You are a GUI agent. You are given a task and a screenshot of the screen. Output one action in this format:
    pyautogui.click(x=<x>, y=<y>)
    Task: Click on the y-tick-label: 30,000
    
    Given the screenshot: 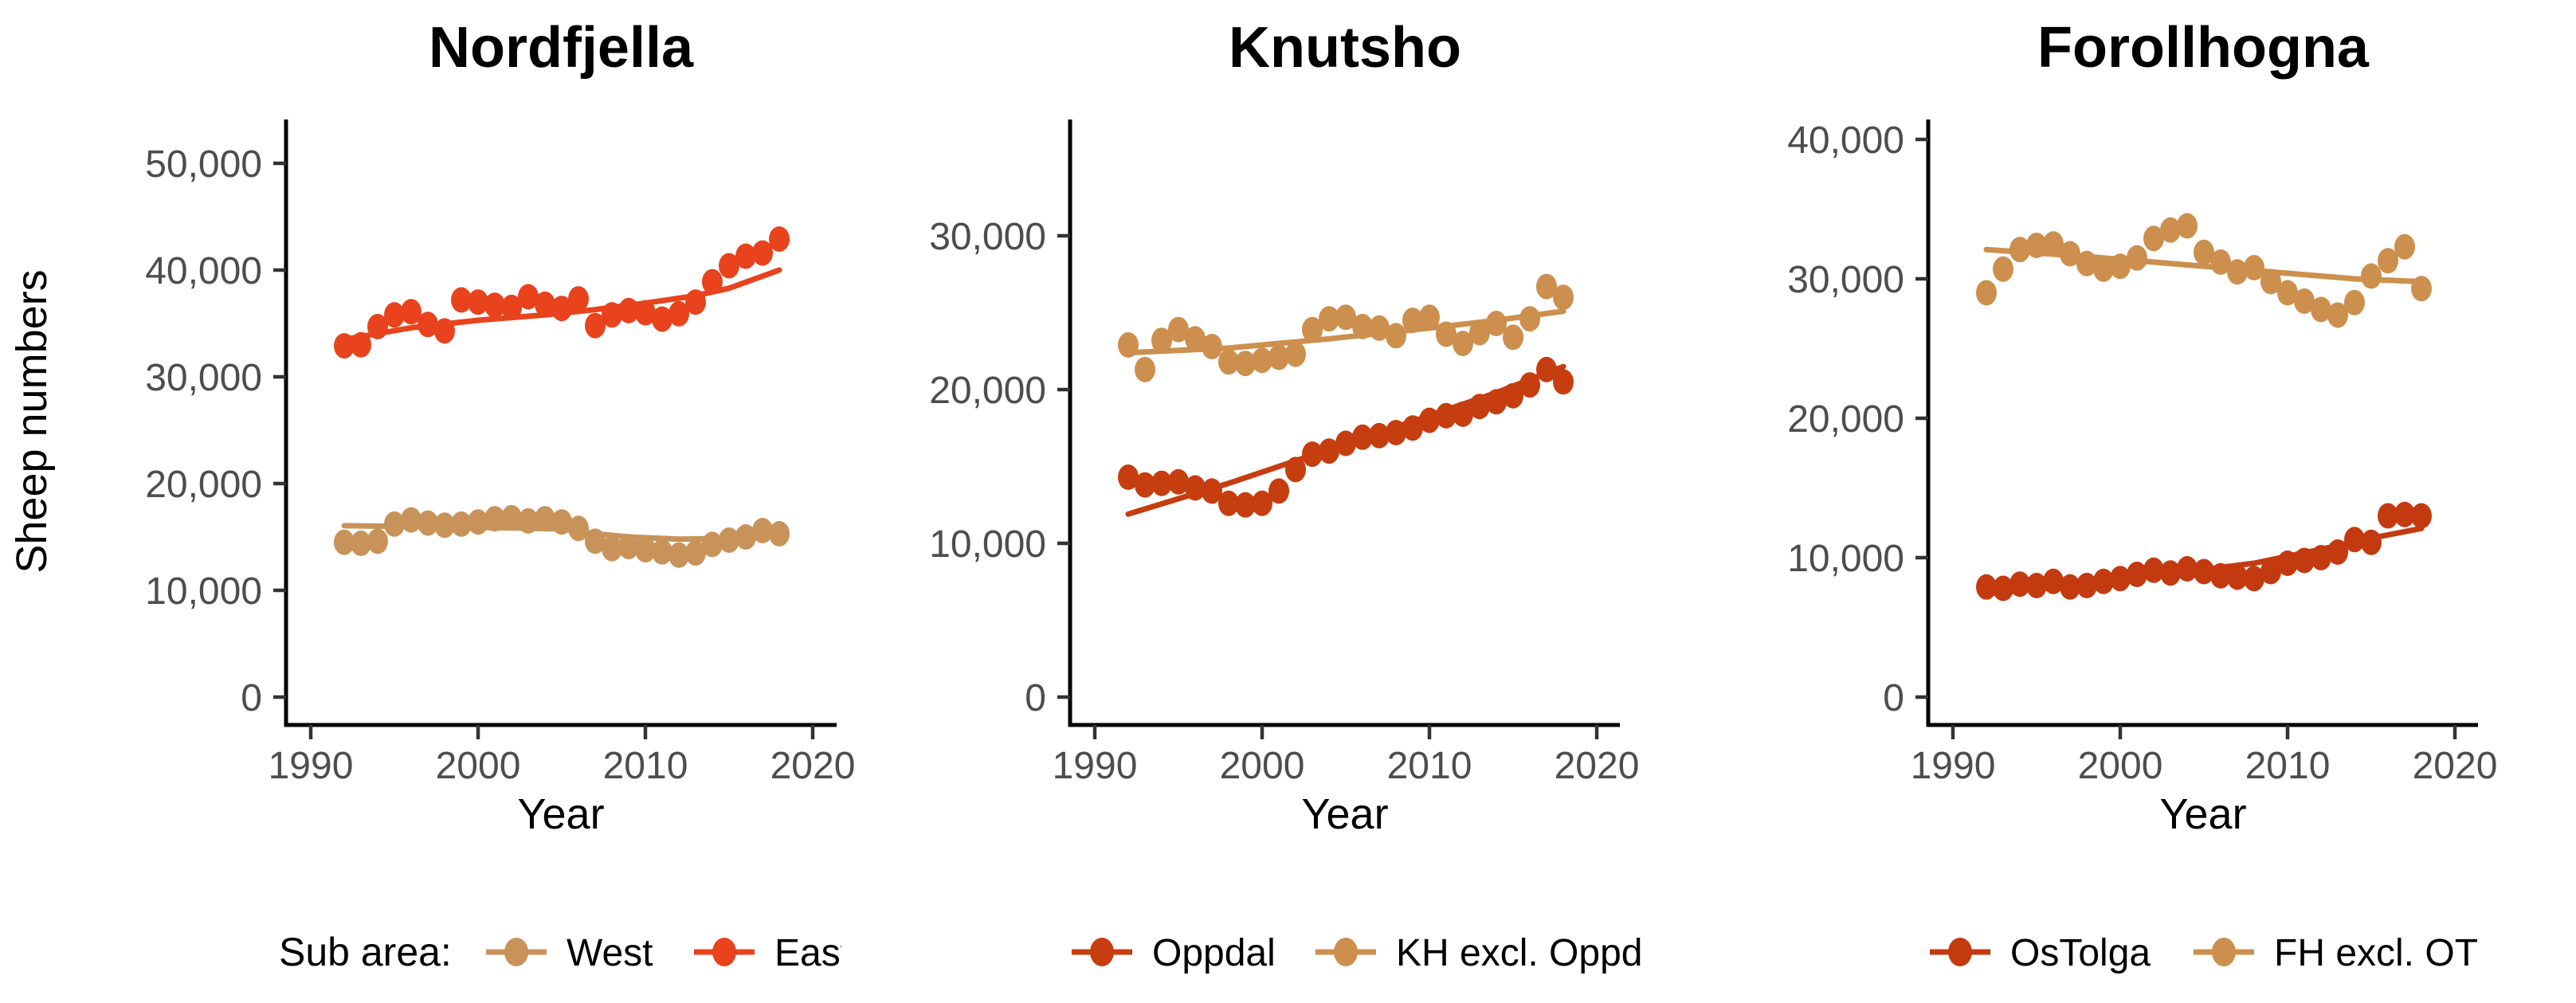 What is the action you would take?
    pyautogui.click(x=1845, y=280)
    